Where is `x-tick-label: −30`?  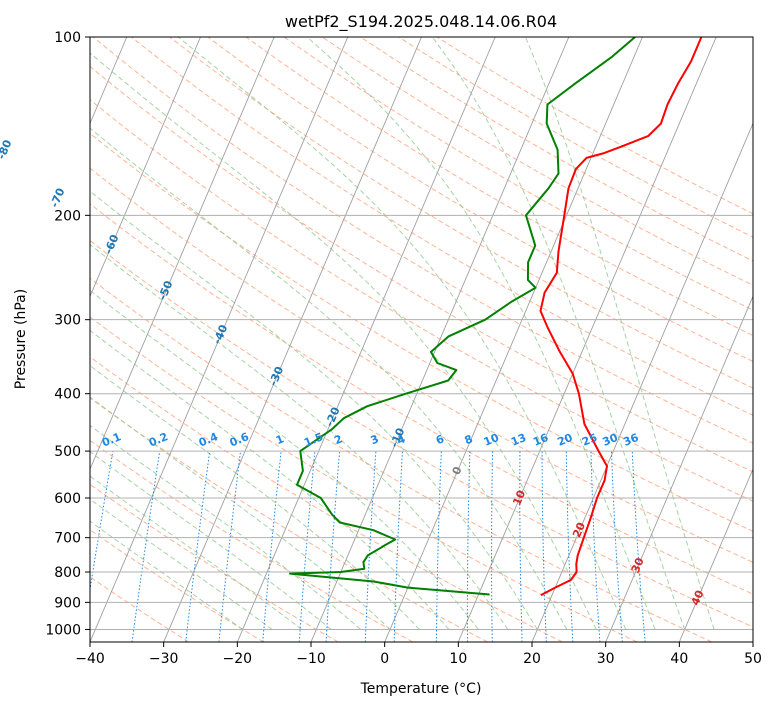 x-tick-label: −30 is located at coordinates (164, 659).